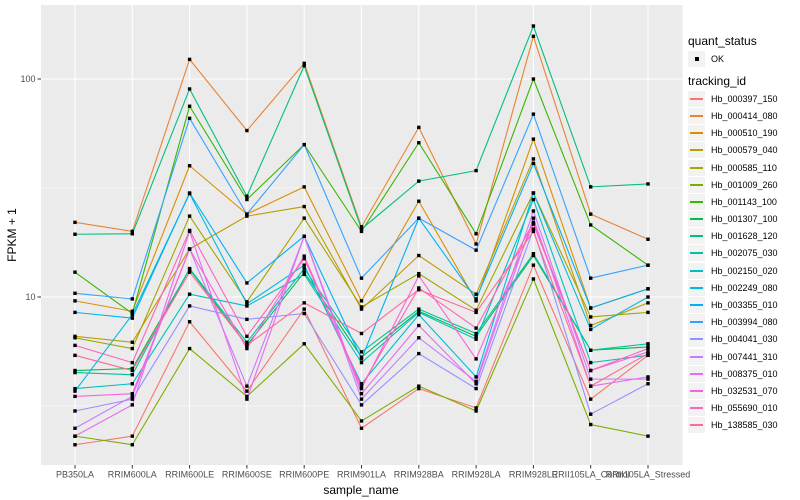  What do you see at coordinates (744, 219) in the screenshot?
I see `legend-item-label: Hb_001307_100` at bounding box center [744, 219].